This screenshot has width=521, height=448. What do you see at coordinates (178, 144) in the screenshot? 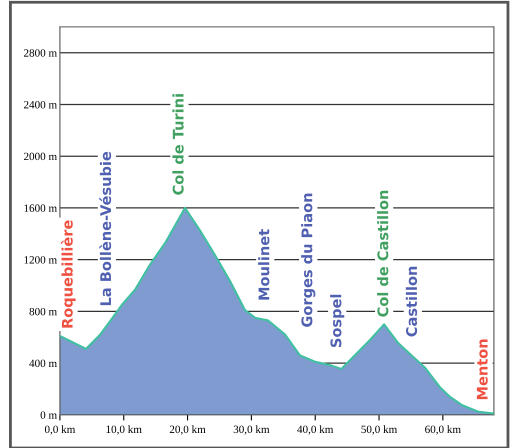
I see `annotation: Col de Turini` at bounding box center [178, 144].